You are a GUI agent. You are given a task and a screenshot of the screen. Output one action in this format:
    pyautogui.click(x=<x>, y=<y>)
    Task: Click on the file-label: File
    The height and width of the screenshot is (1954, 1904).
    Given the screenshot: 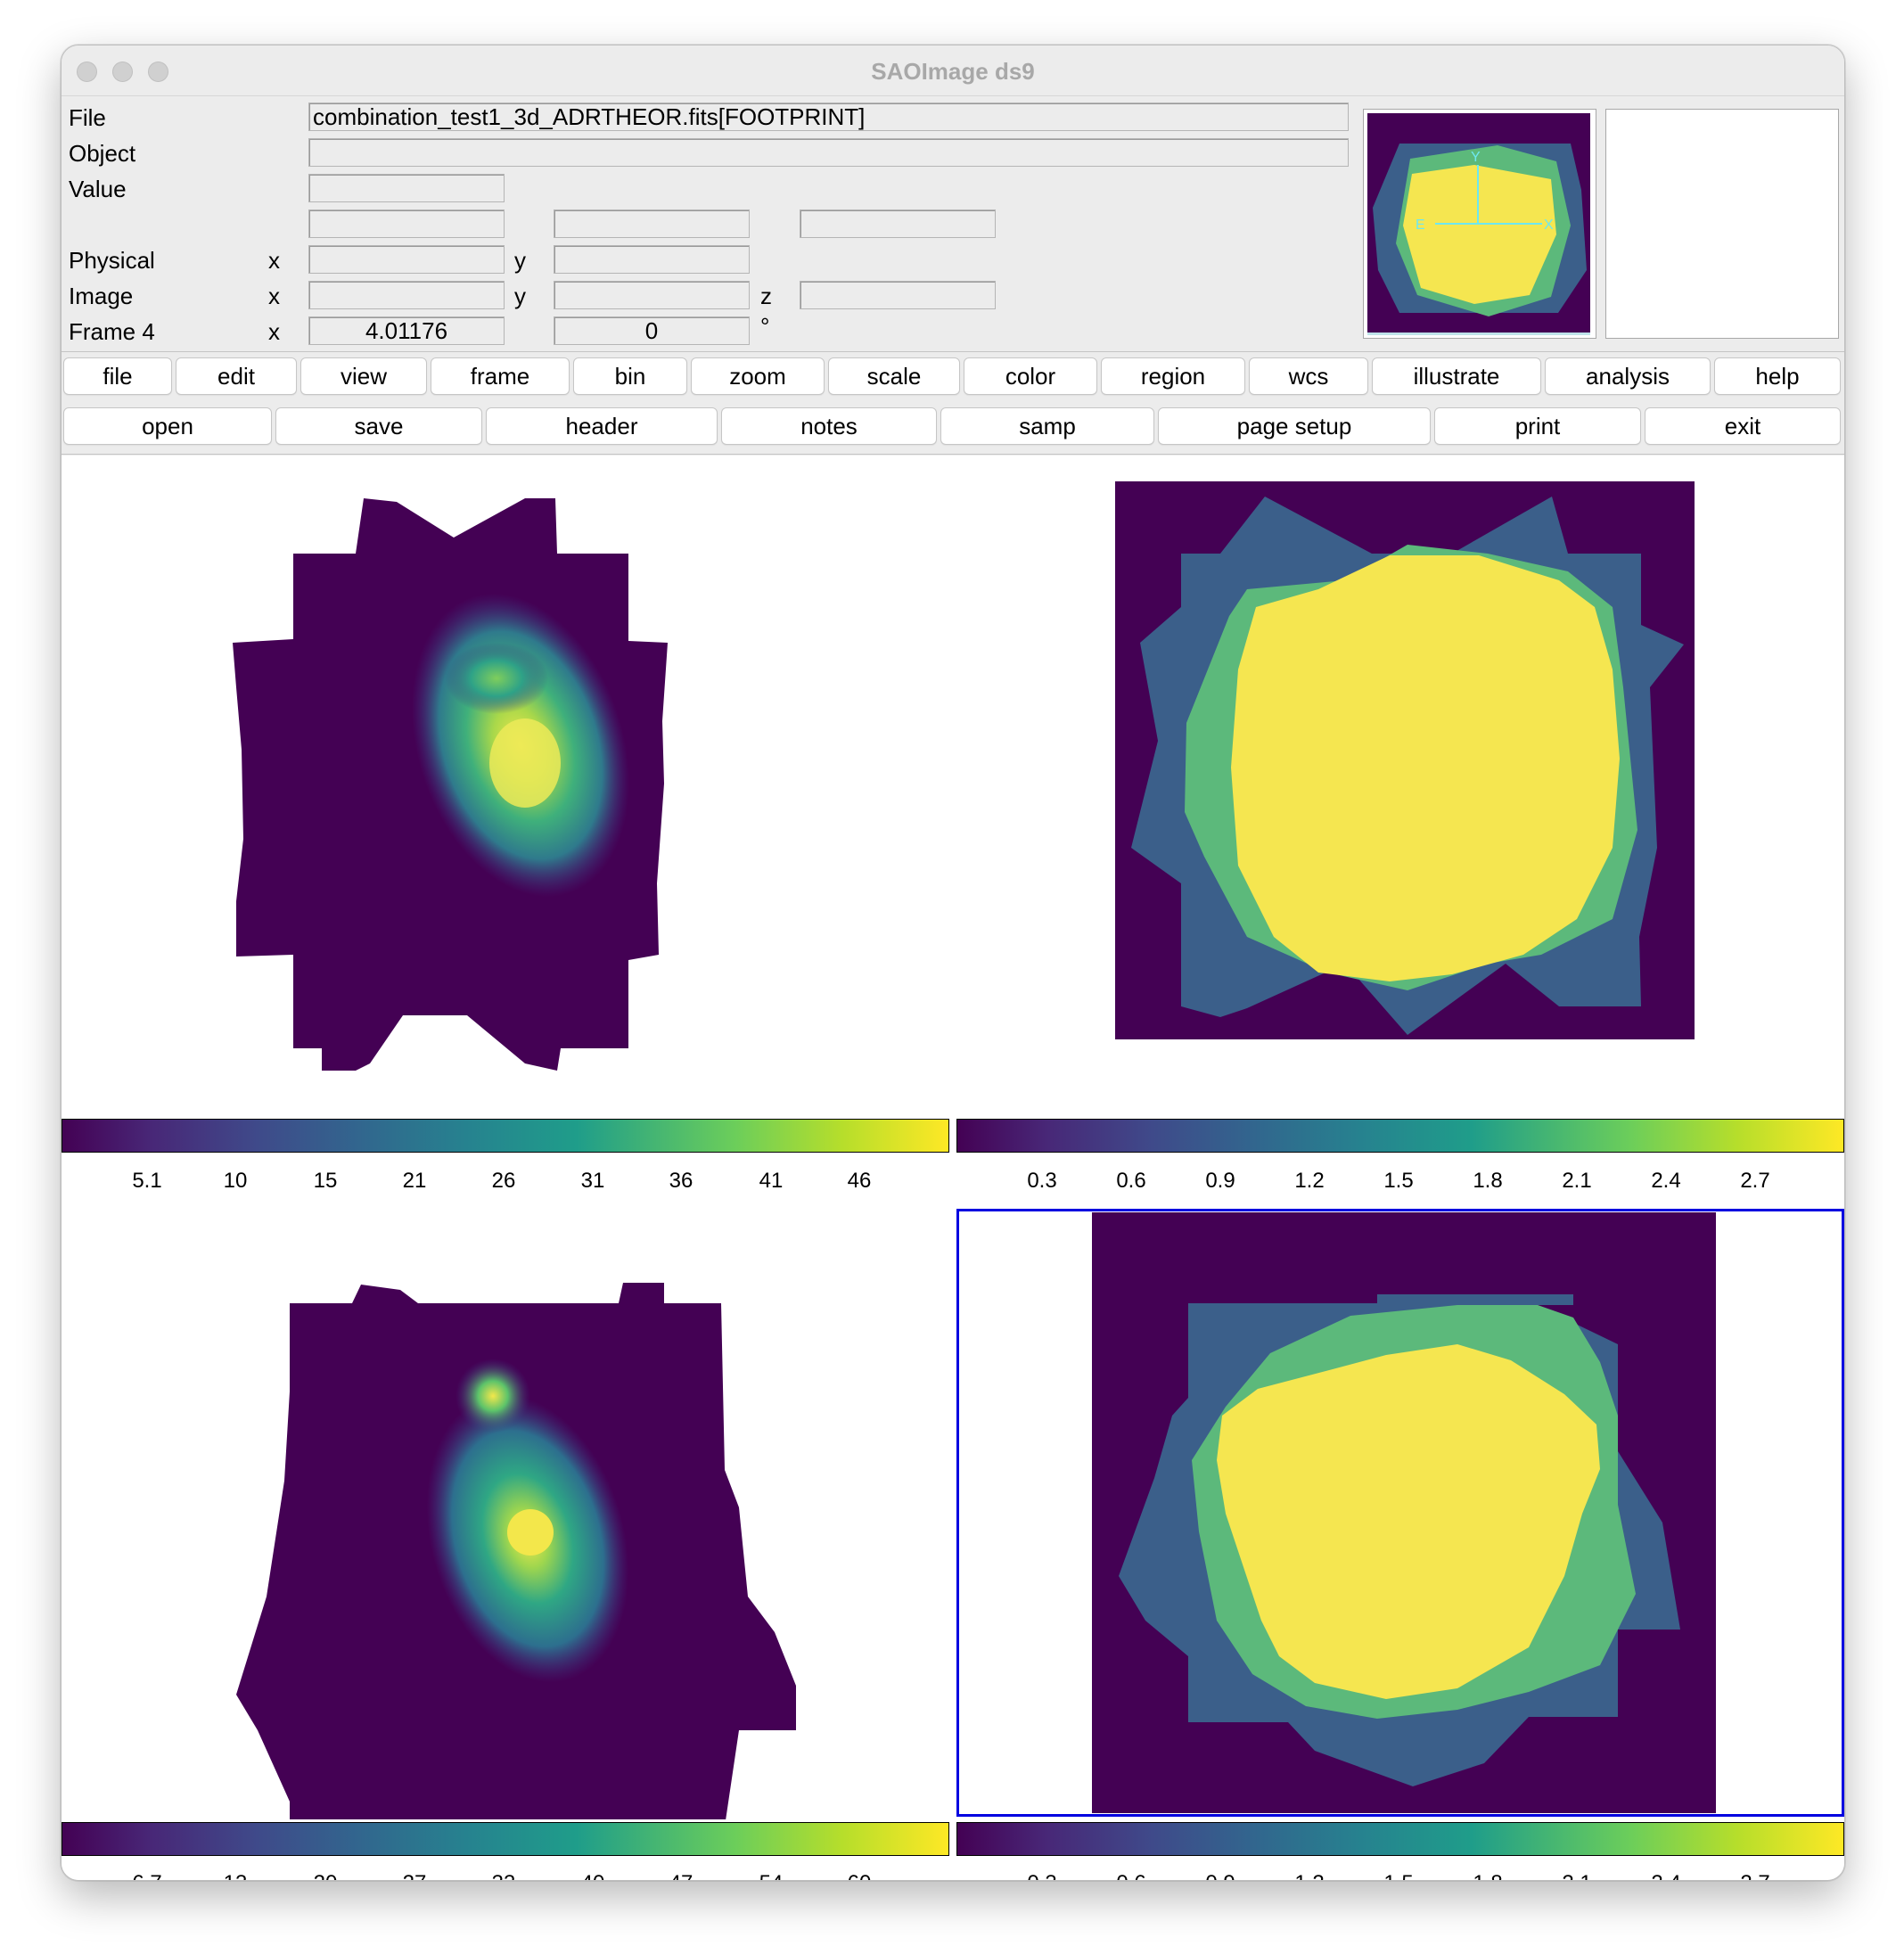 What is the action you would take?
    pyautogui.click(x=87, y=117)
    